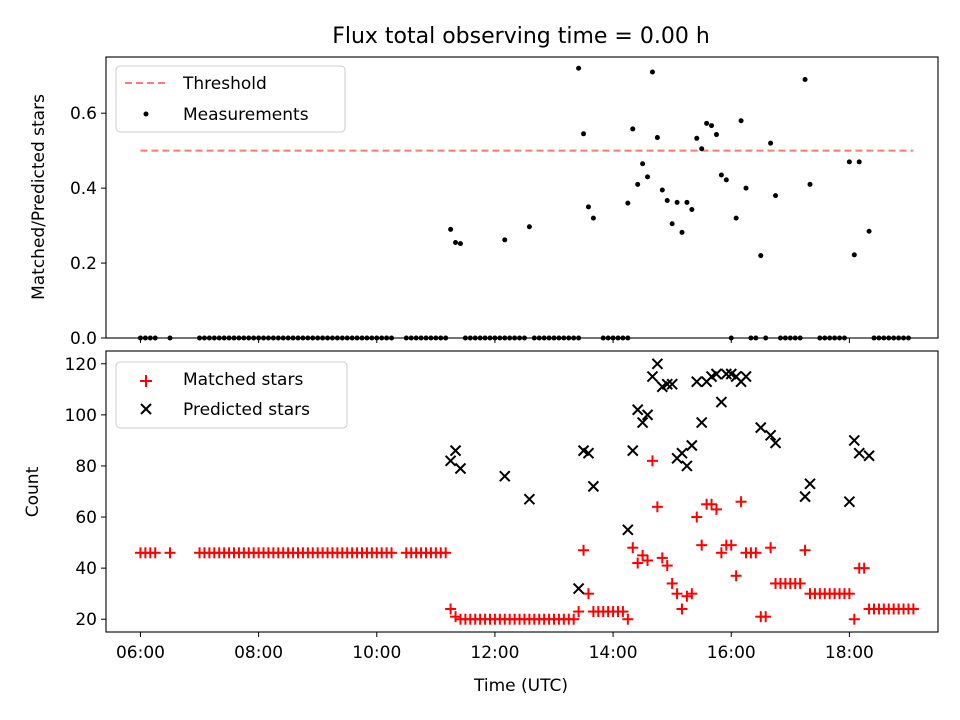 The width and height of the screenshot is (960, 720). Describe the element at coordinates (731, 653) in the screenshot. I see `x-tick-label: 16:00` at that location.